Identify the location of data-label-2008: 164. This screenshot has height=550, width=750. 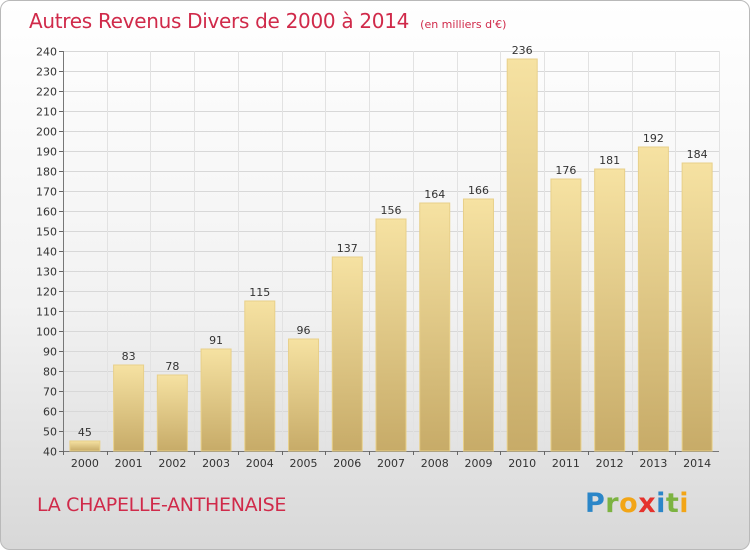
(434, 194).